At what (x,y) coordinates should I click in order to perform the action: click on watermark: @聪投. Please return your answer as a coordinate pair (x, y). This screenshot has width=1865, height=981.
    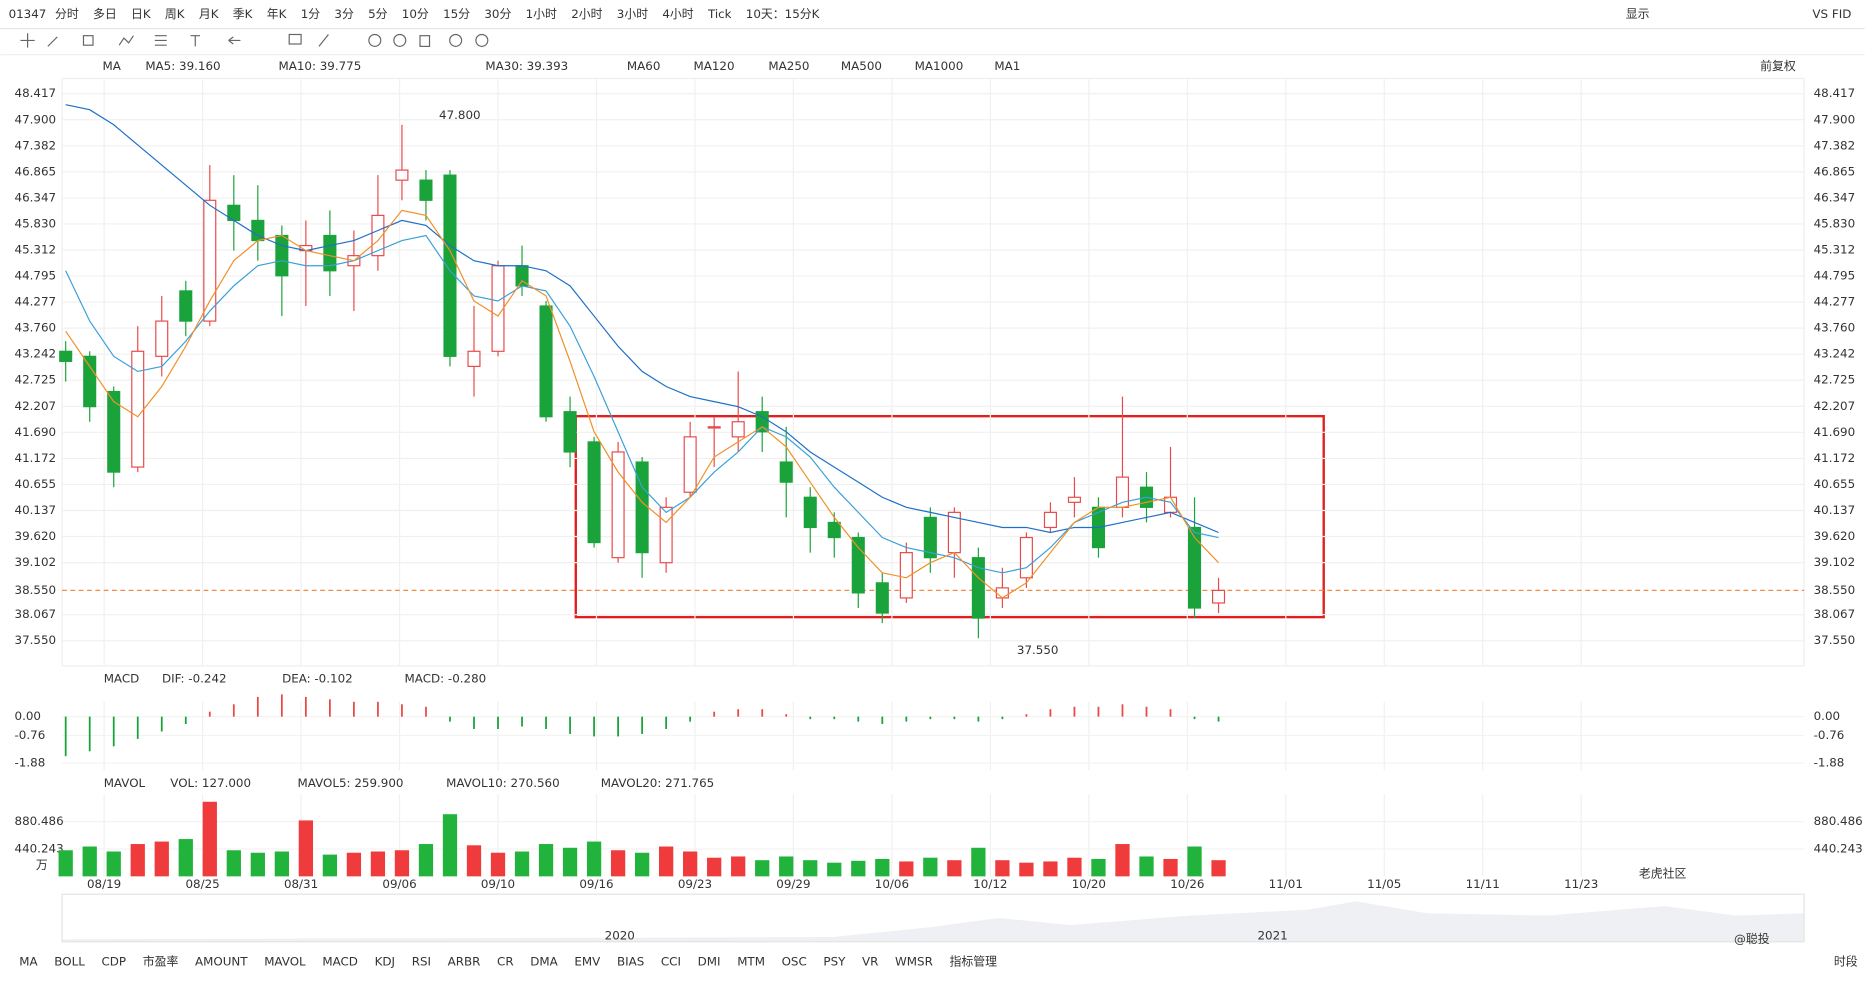
    Looking at the image, I should click on (1752, 939).